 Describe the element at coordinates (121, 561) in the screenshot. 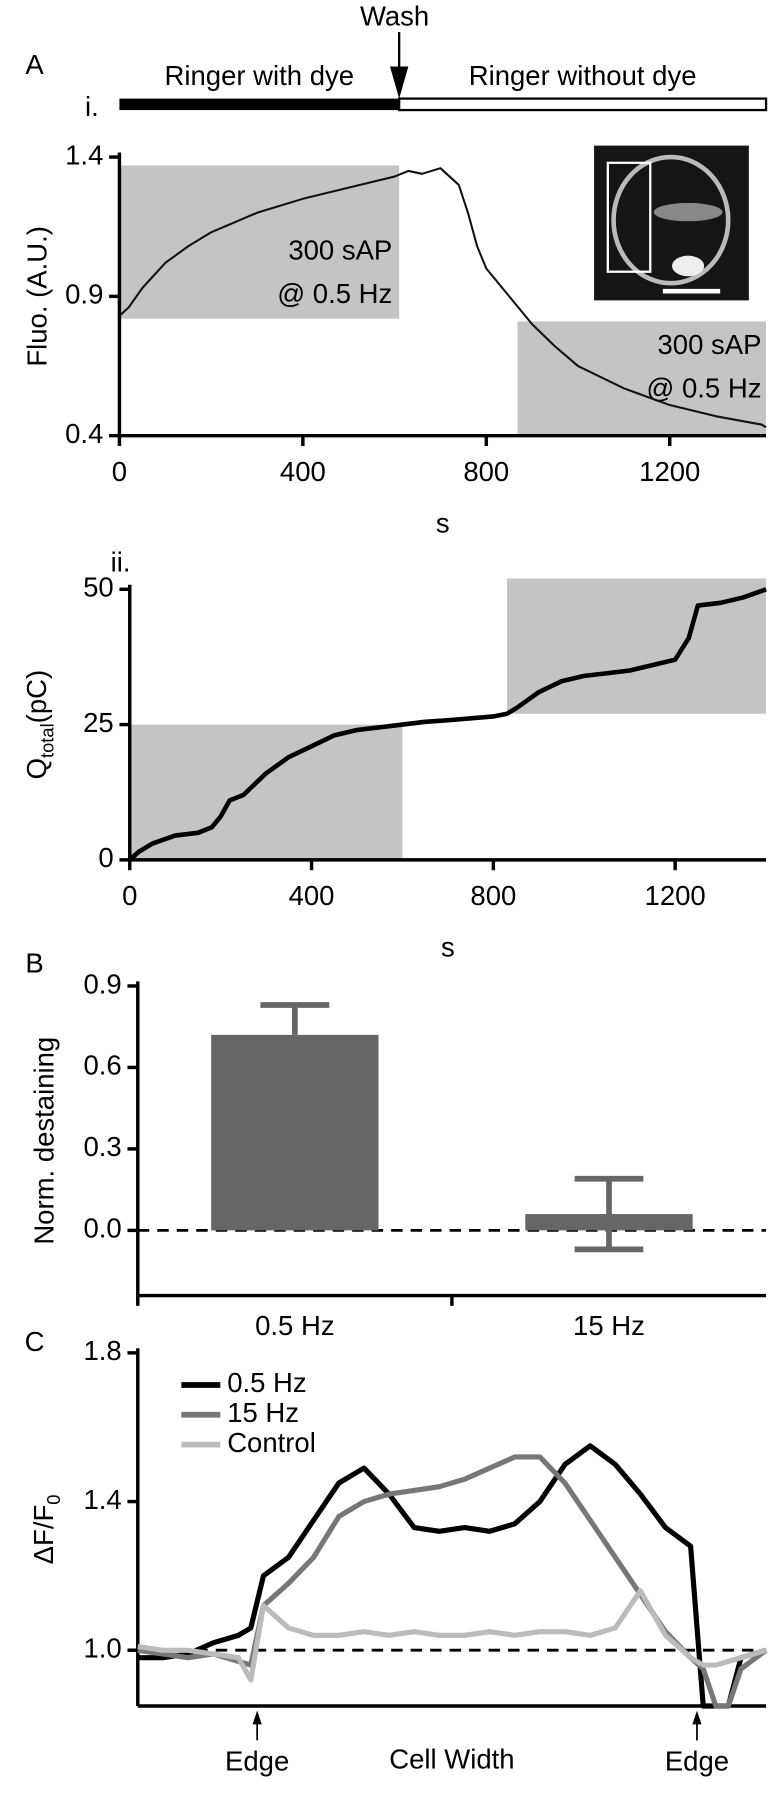

I see `sub-label: ii.` at that location.